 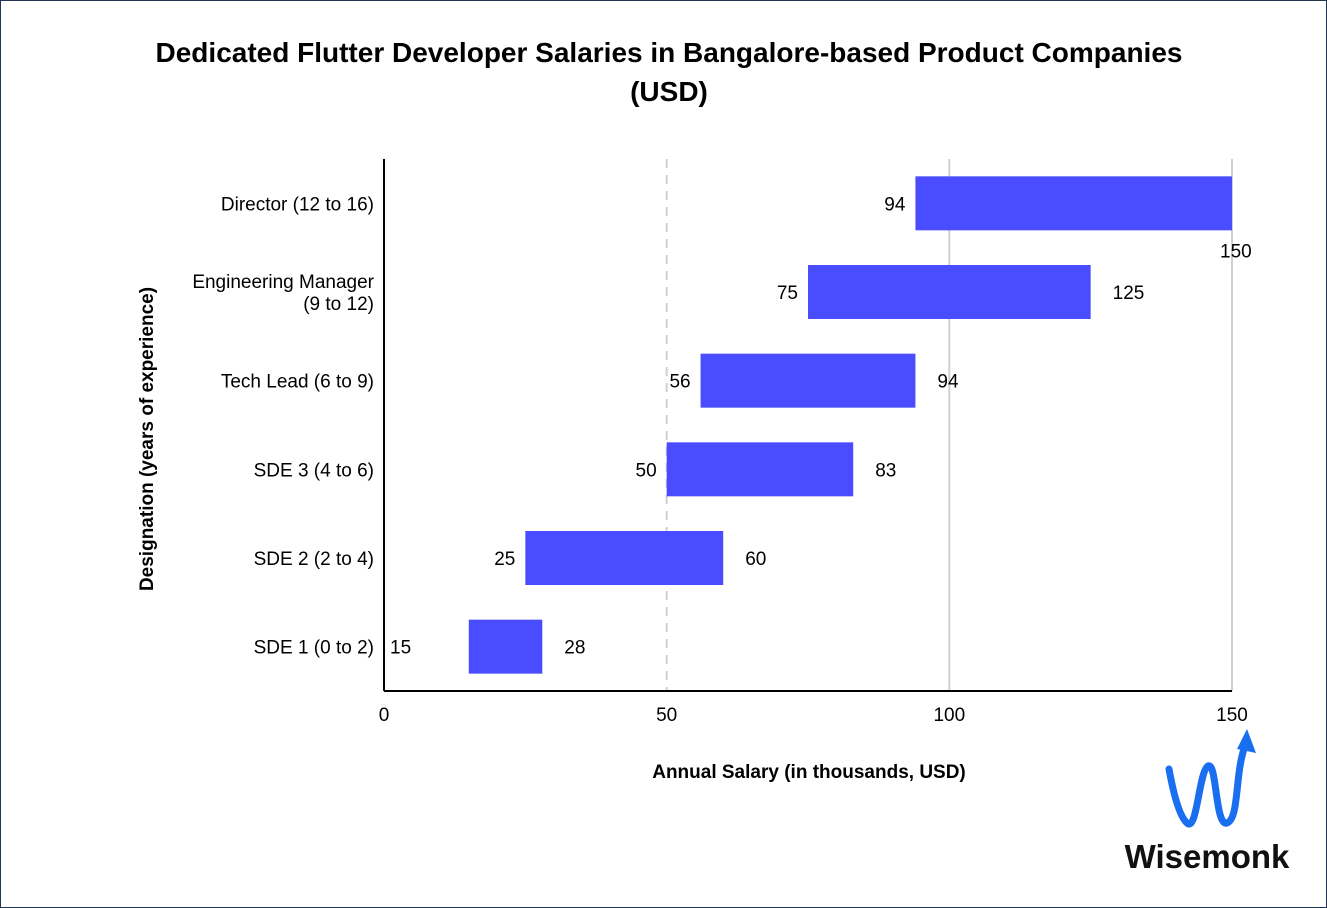 I want to click on category-label: SDE 2 (2 to 4), so click(x=314, y=559).